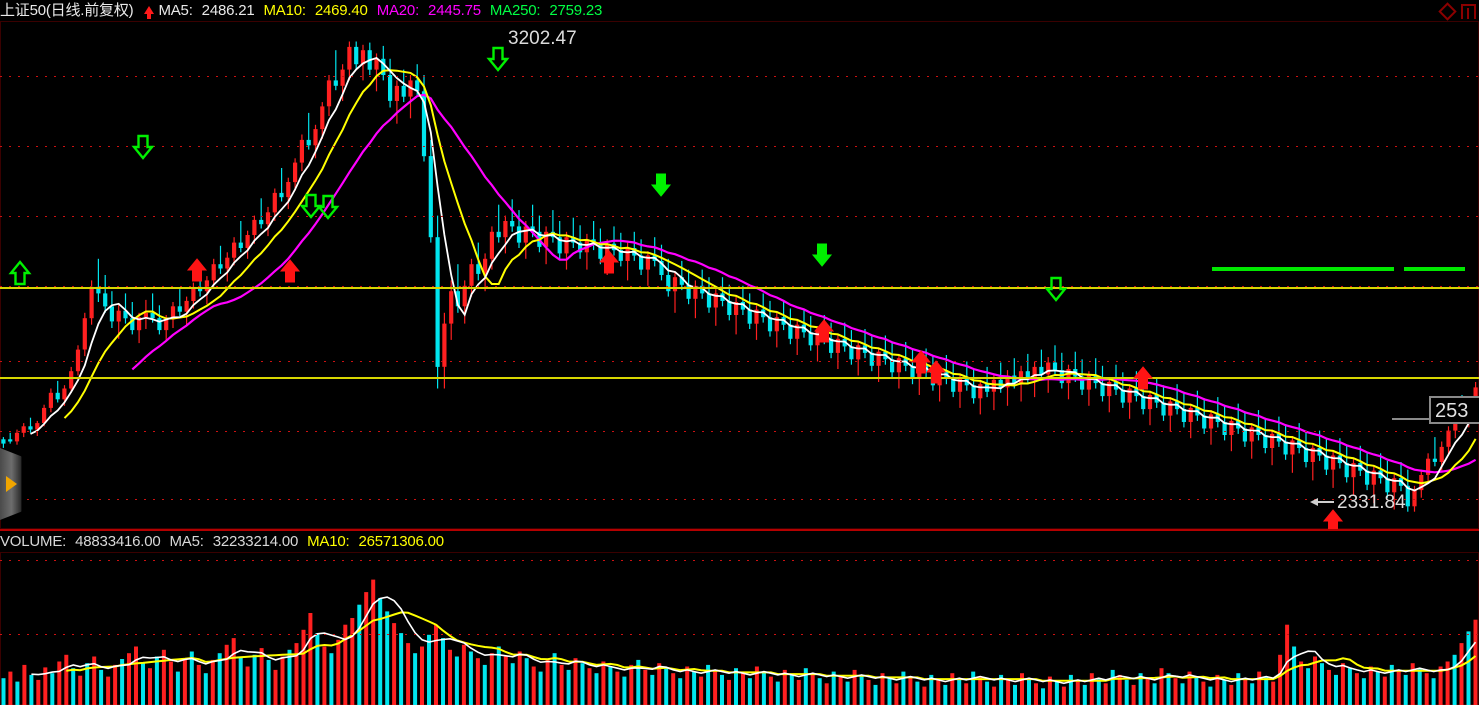  I want to click on volume-ma10-value: 26571306.00, so click(401, 541).